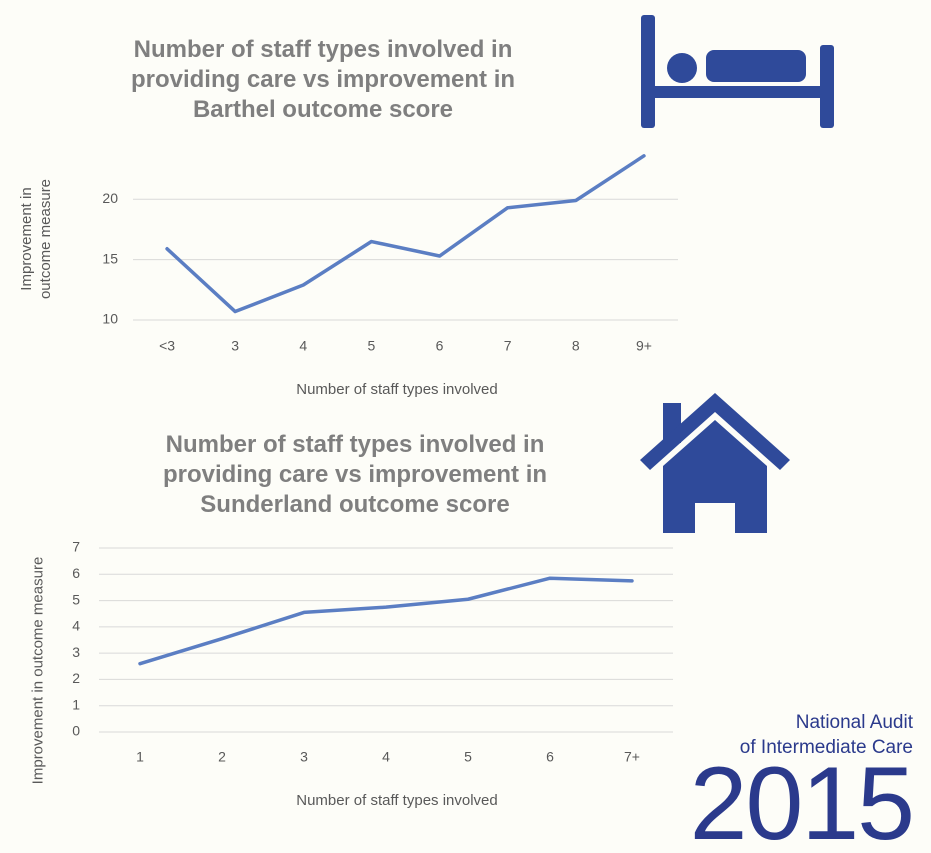 Image resolution: width=931 pixels, height=853 pixels. I want to click on y-tick-label: 6, so click(76, 573).